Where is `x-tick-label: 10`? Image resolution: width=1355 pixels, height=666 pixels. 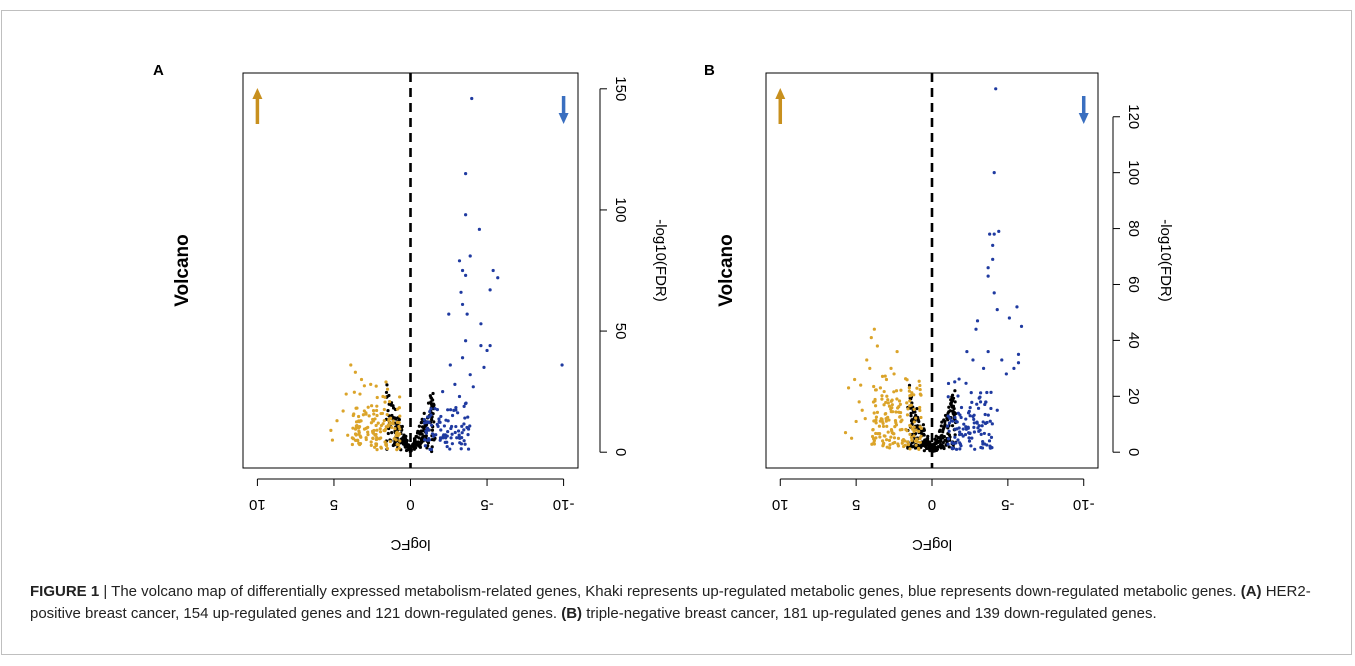
x-tick-label: 10 is located at coordinates (780, 504).